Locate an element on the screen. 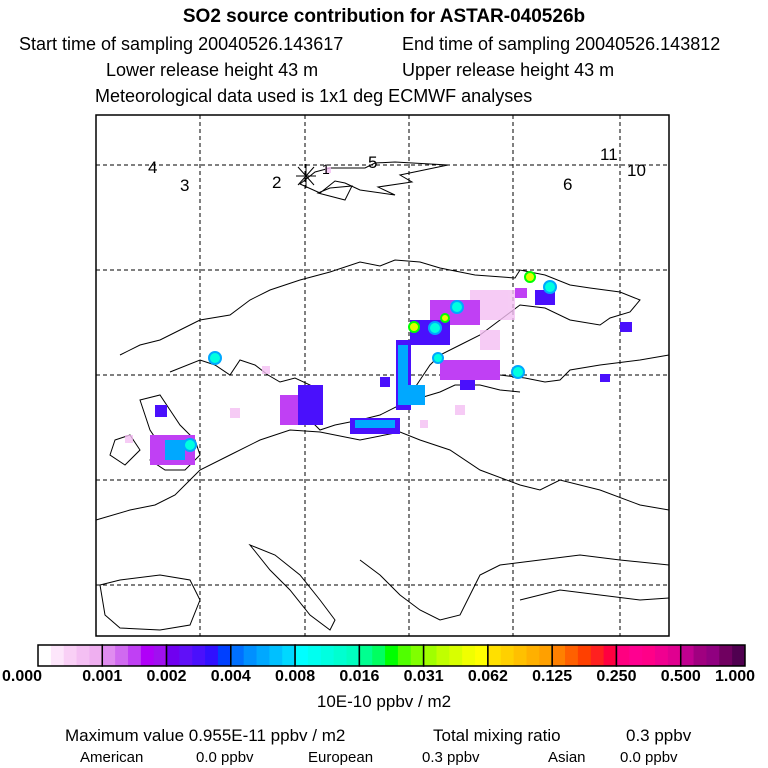  lower-release-height: Lower release height 43 m is located at coordinates (212, 70).